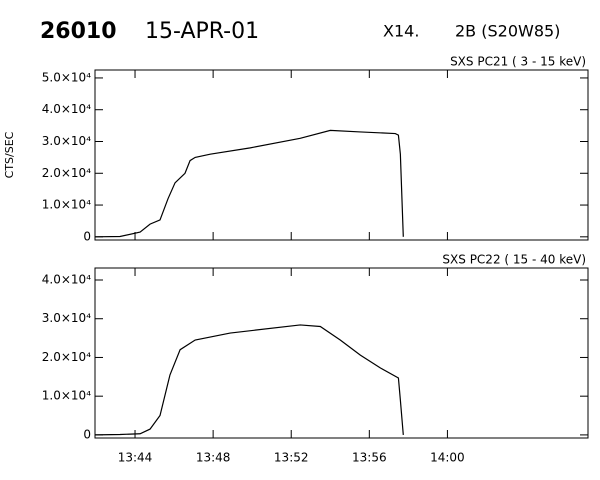 The image size is (600, 480). Describe the element at coordinates (369, 458) in the screenshot. I see `x-tick-label: 13:56` at that location.